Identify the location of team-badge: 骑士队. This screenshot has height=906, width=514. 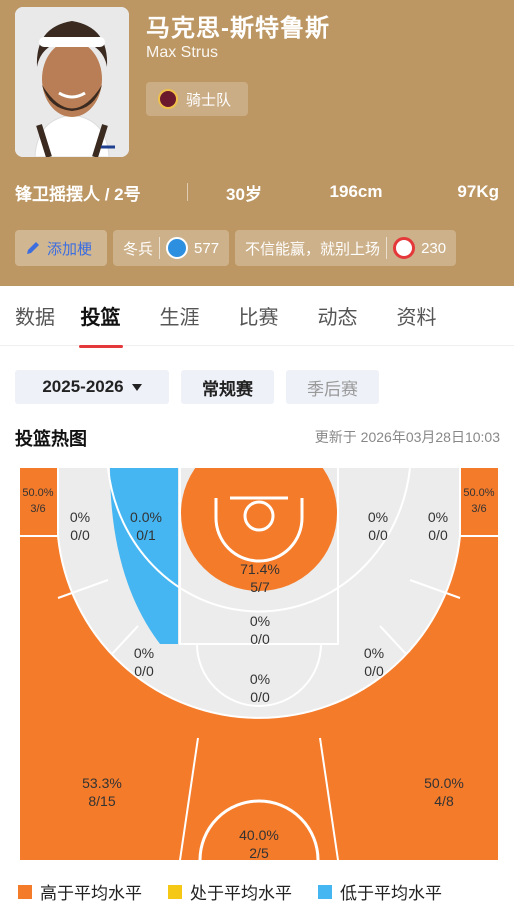
(197, 99).